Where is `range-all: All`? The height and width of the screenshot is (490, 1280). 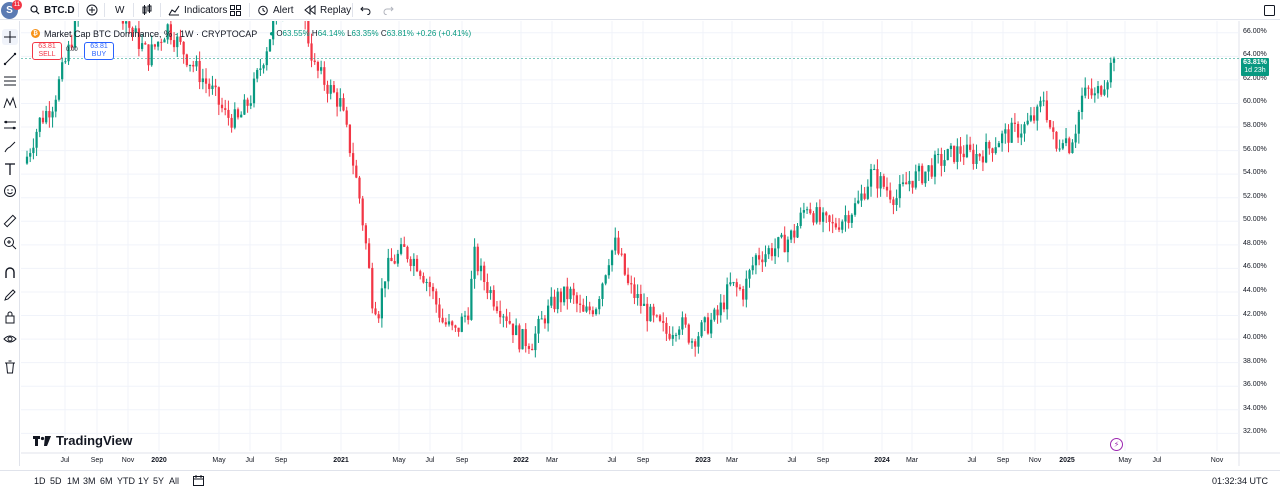 range-all: All is located at coordinates (174, 481).